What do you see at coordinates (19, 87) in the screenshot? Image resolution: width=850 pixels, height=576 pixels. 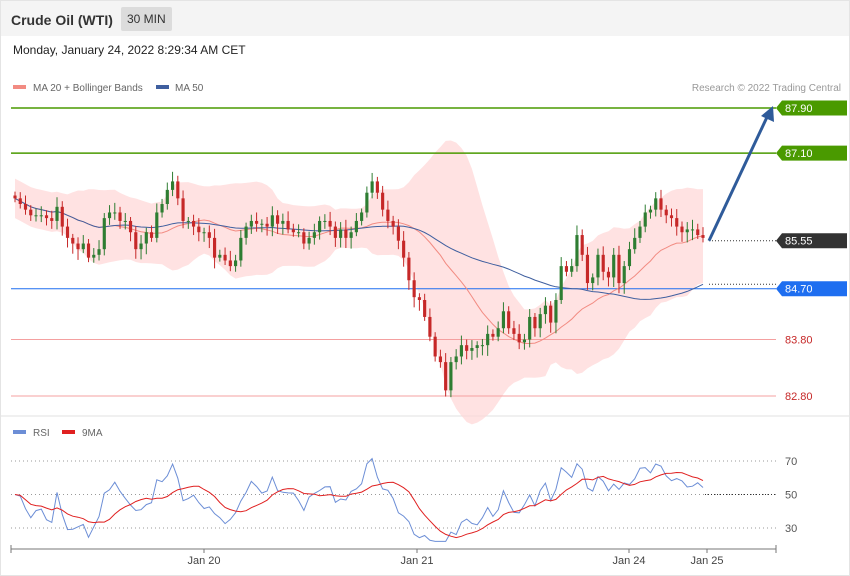 I see `ma20-legend-swatch` at bounding box center [19, 87].